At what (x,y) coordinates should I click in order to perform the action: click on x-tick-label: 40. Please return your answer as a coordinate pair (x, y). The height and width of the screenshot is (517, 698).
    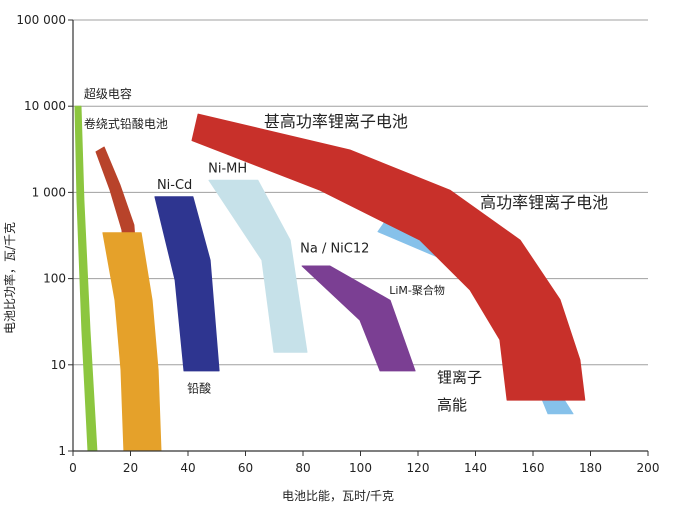
    Looking at the image, I should click on (187, 468).